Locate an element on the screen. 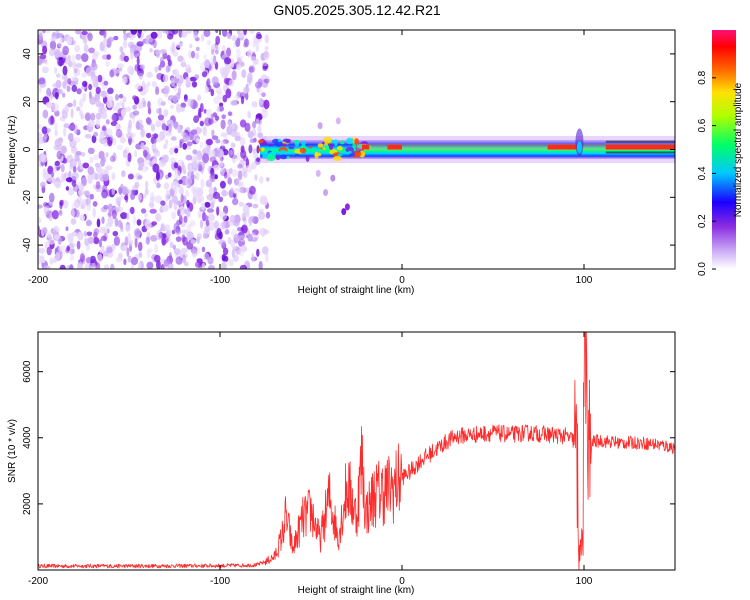  x-tick-label: 0 is located at coordinates (402, 581).